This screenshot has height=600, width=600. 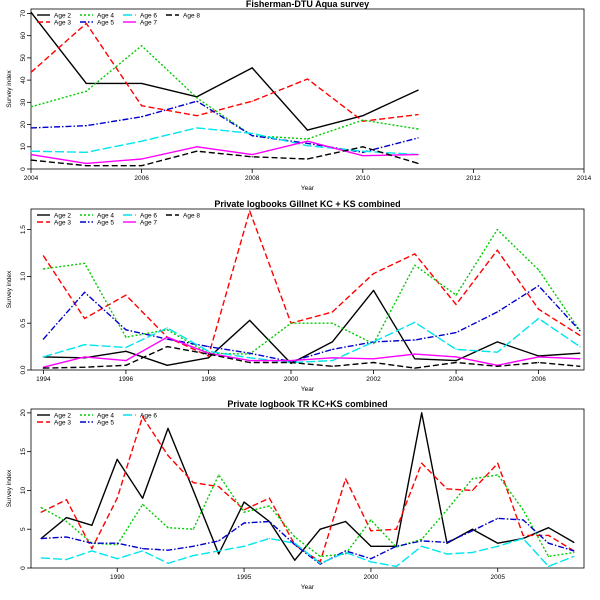 What do you see at coordinates (23, 80) in the screenshot?
I see `y-tick-label: 40` at bounding box center [23, 80].